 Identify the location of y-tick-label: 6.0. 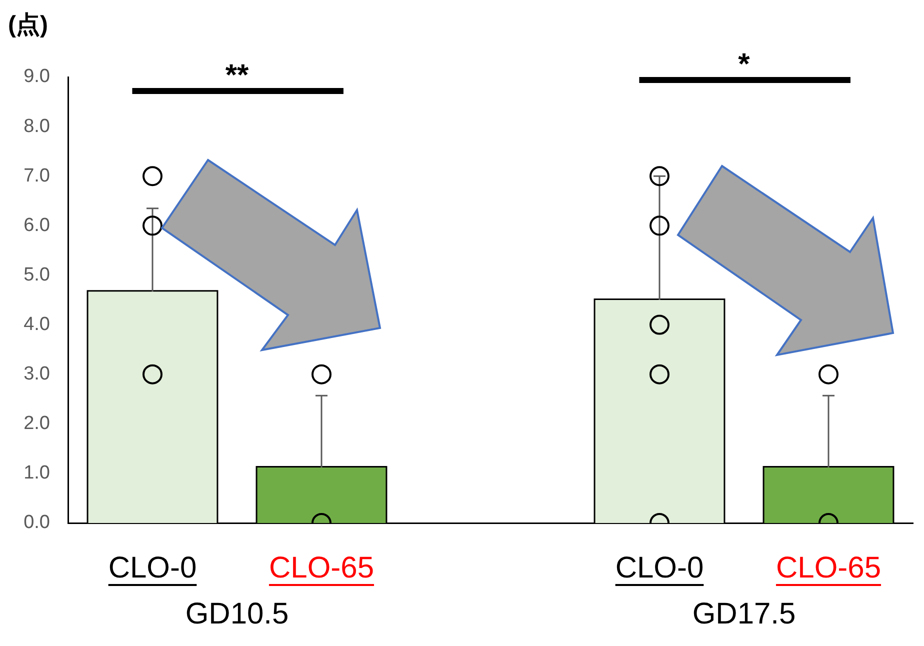
(37, 225).